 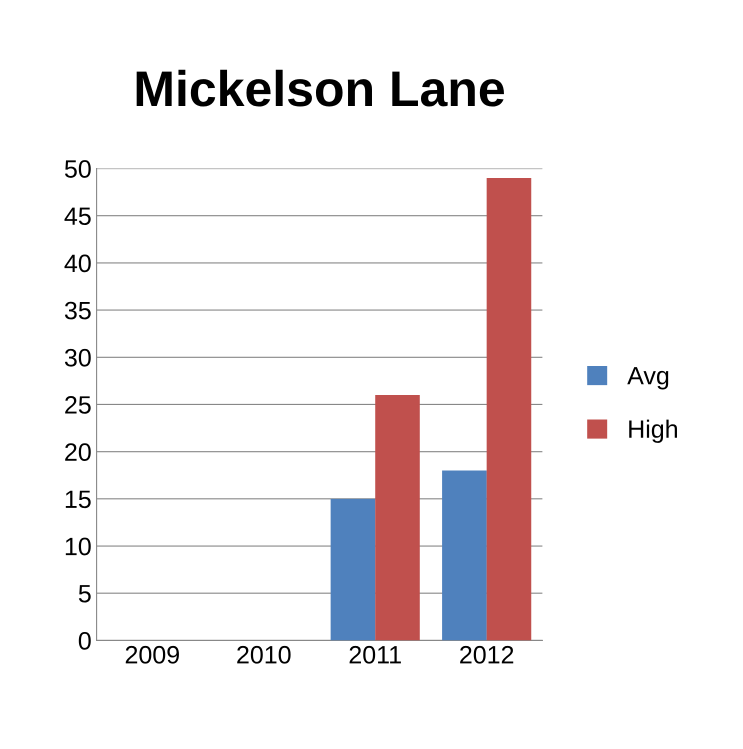 What do you see at coordinates (77, 263) in the screenshot?
I see `y-tick-label: 40` at bounding box center [77, 263].